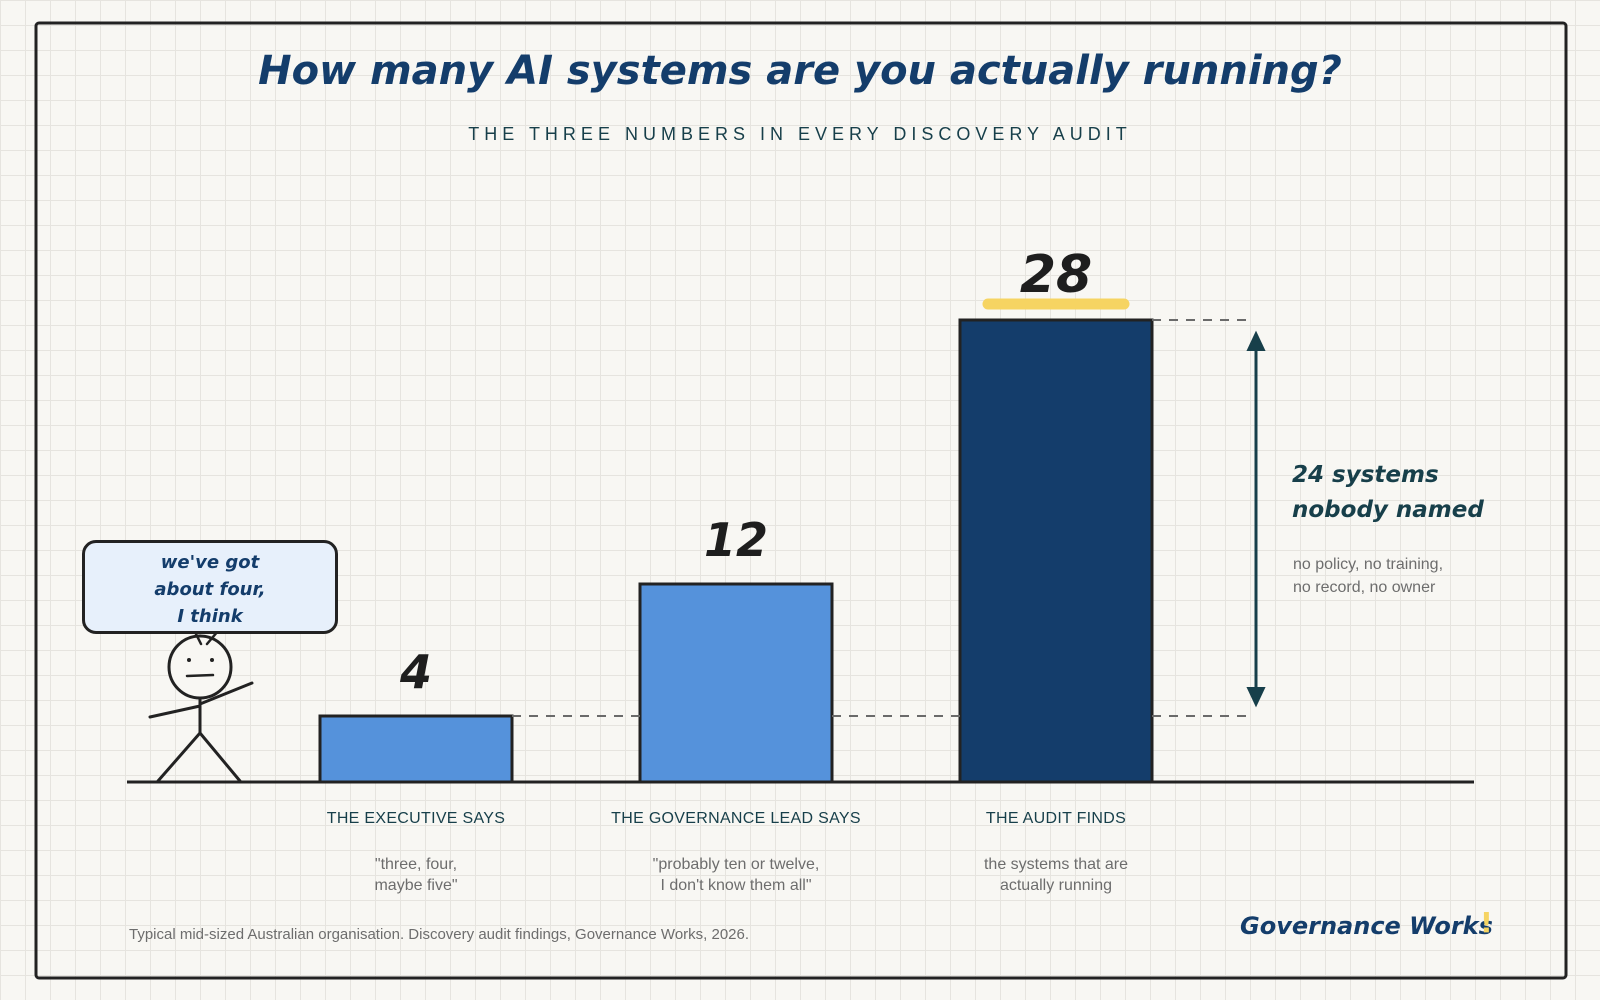  I want to click on gap-annotation-title: 24 systems nobody named, so click(1388, 493).